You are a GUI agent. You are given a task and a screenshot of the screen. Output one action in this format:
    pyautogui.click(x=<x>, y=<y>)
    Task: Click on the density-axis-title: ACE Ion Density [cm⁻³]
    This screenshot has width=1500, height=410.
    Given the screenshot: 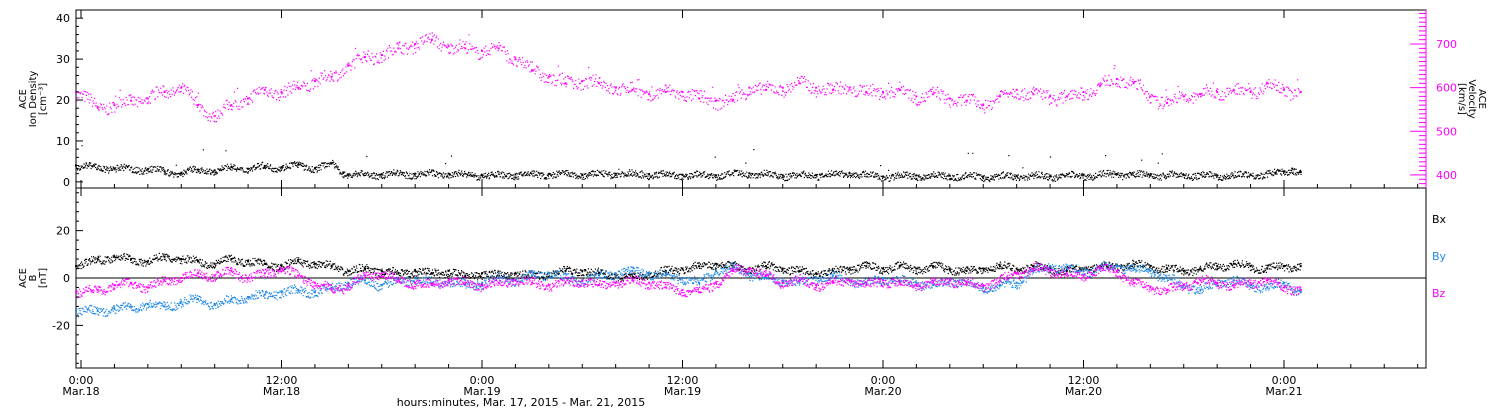 What is the action you would take?
    pyautogui.click(x=33, y=99)
    